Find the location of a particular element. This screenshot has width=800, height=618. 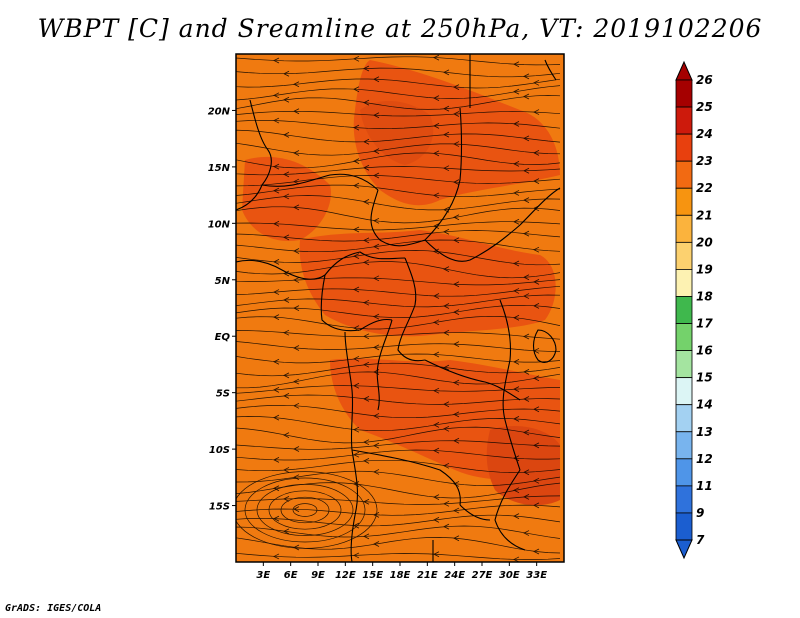

colorbar-label: 12 is located at coordinates (704, 459).